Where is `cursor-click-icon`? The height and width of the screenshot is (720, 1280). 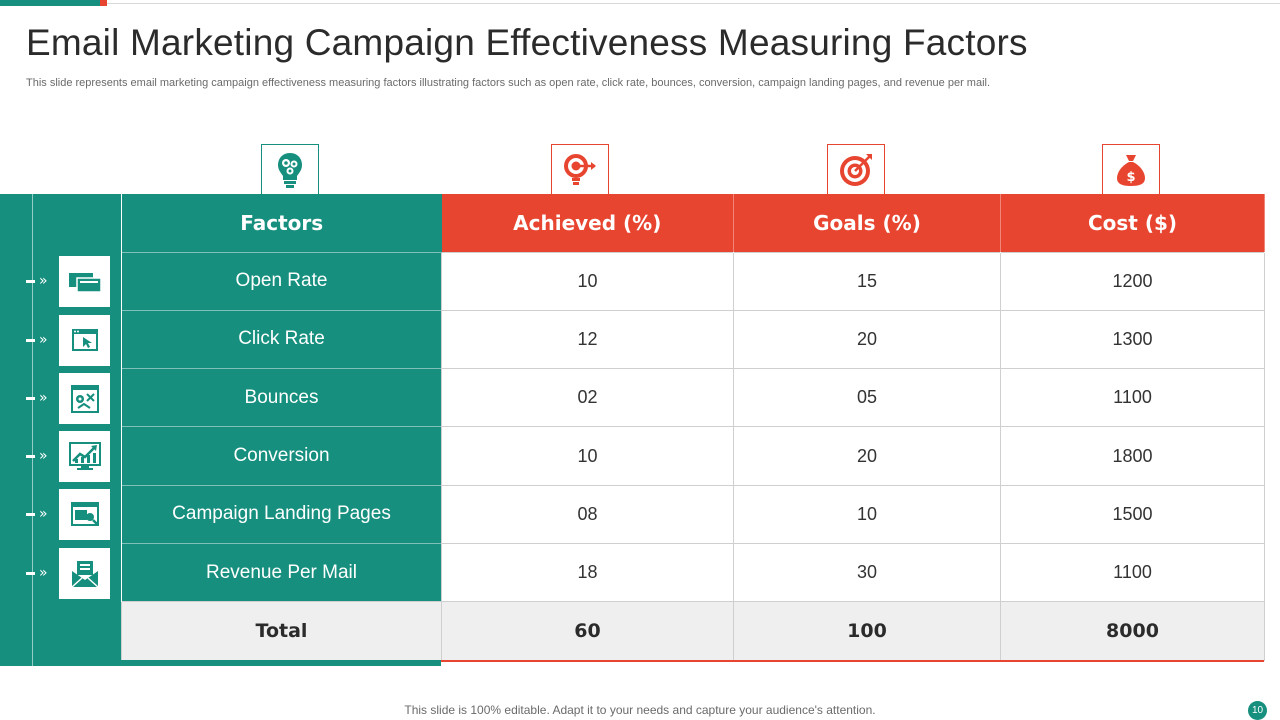 cursor-click-icon is located at coordinates (84, 340).